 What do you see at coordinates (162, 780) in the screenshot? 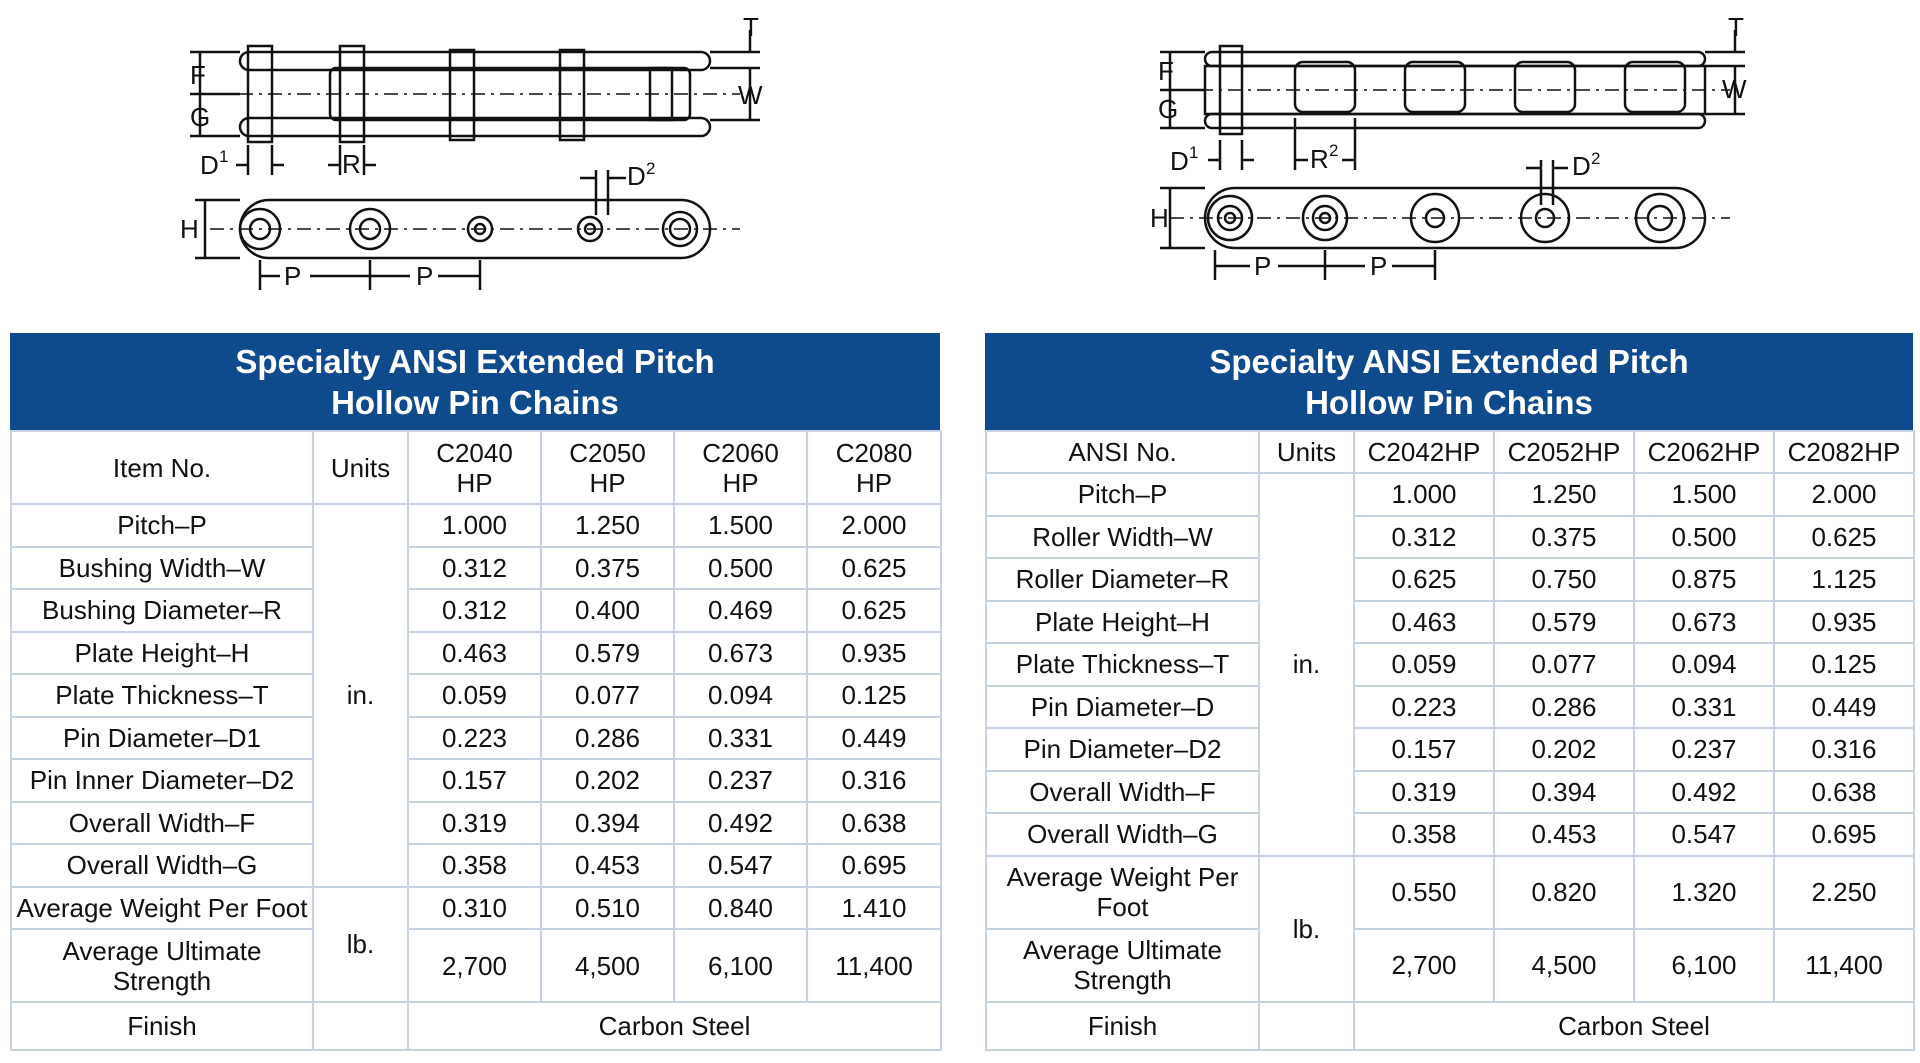
I see `row-label-line: Pin Inner Diameter–D2` at bounding box center [162, 780].